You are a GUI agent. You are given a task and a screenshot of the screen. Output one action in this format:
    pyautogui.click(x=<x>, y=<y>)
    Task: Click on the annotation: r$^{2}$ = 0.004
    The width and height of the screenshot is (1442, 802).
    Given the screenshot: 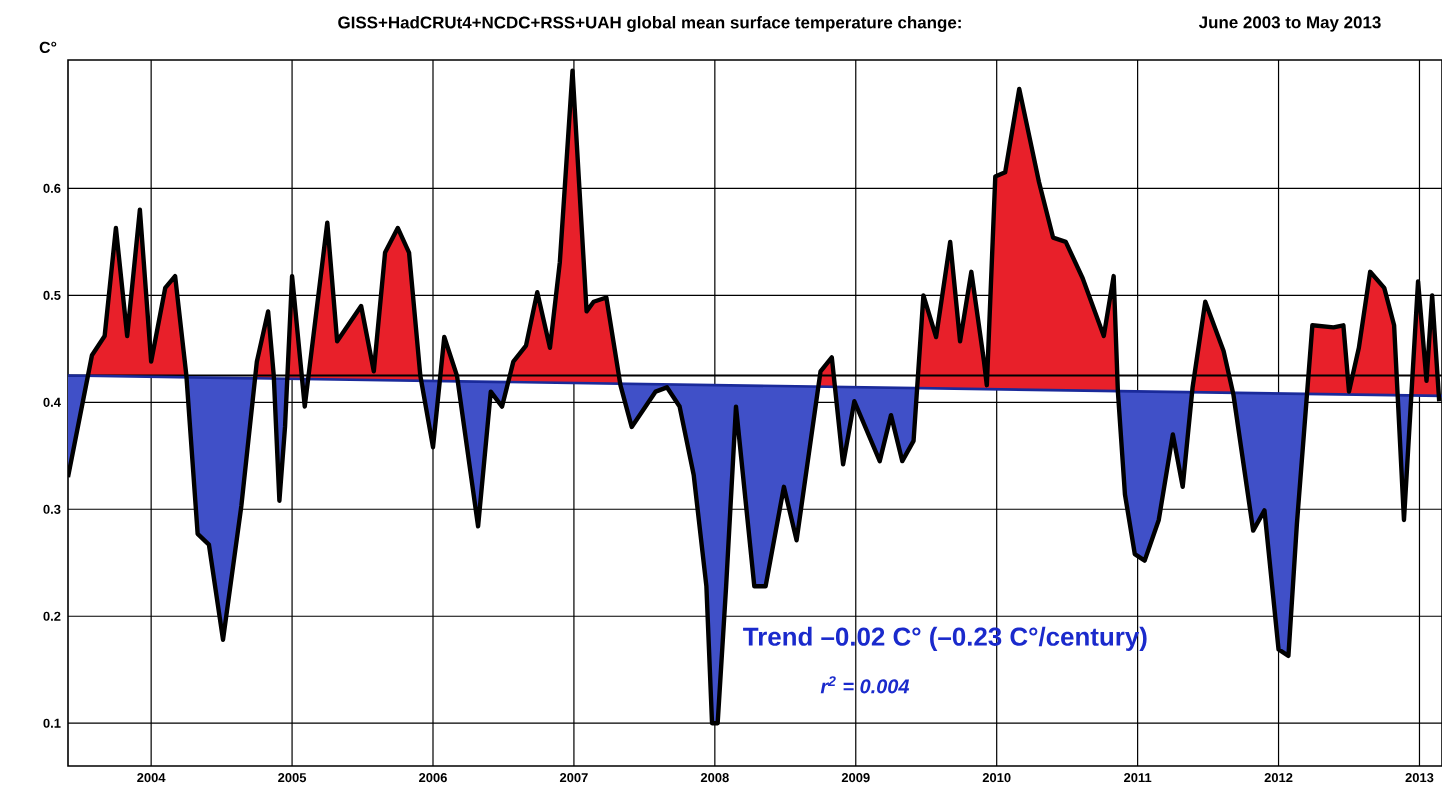 What is the action you would take?
    pyautogui.click(x=865, y=685)
    